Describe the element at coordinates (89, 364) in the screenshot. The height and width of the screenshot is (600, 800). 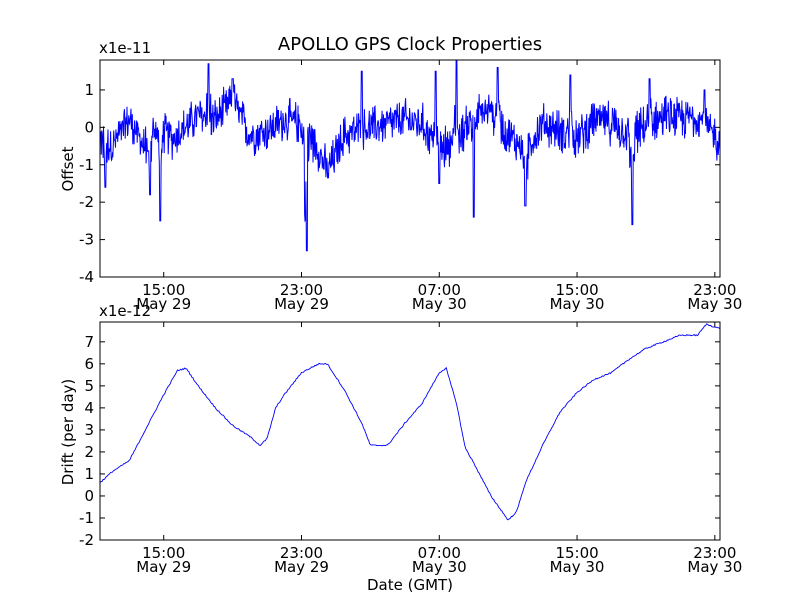
I see `y-tick-label: 6` at that location.